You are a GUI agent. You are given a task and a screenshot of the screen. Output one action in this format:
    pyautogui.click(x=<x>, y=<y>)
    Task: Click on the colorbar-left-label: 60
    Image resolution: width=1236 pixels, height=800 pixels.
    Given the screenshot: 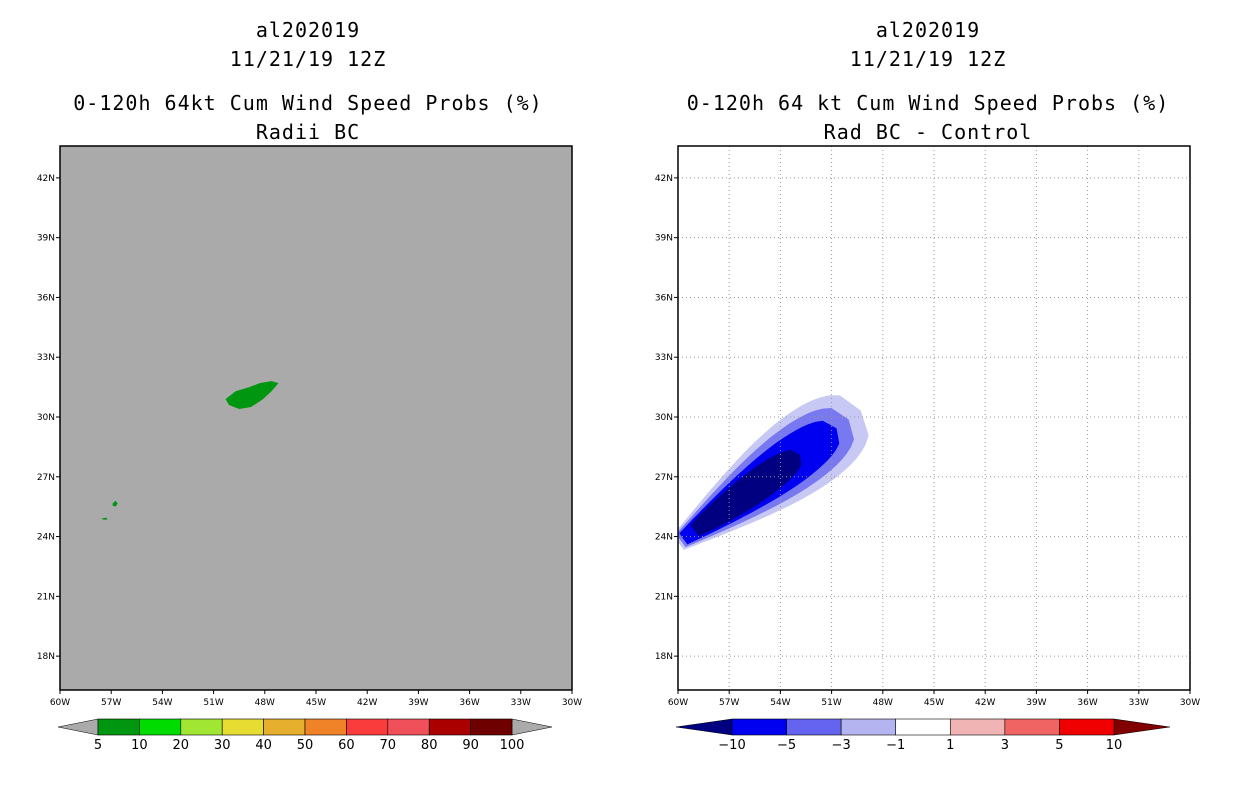 What is the action you would take?
    pyautogui.click(x=346, y=745)
    